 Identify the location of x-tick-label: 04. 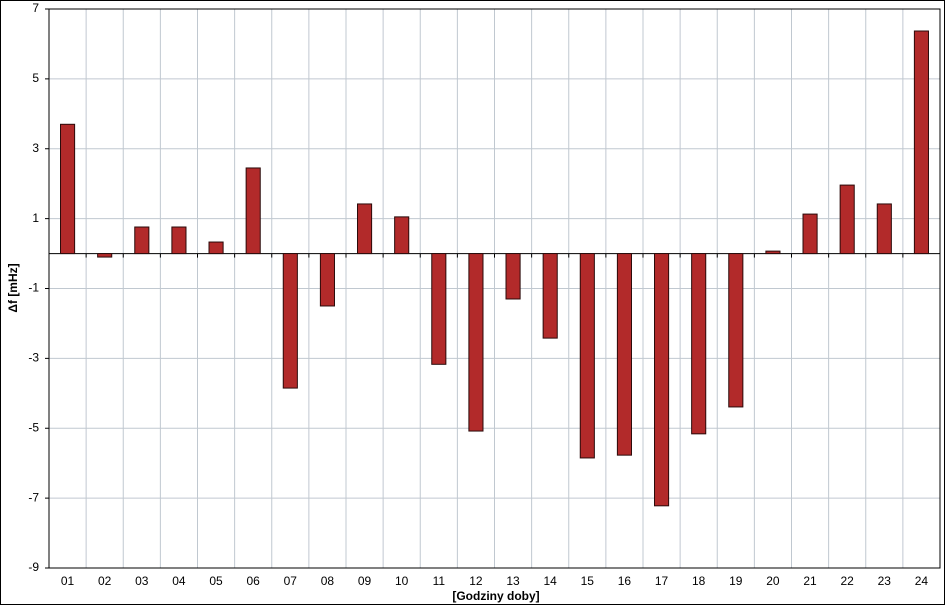
(179, 581).